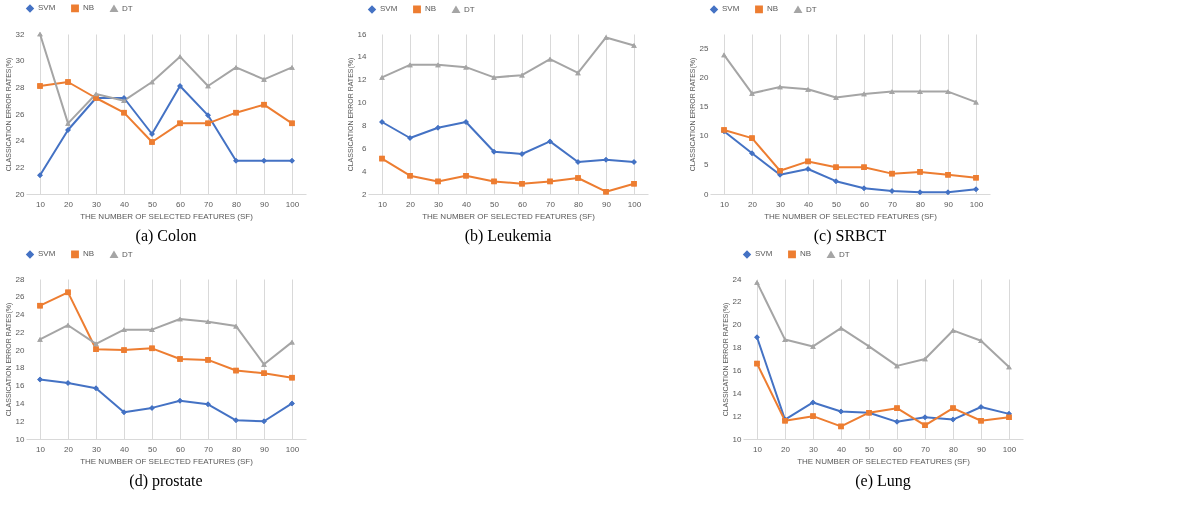 The image size is (1186, 517). Describe the element at coordinates (883, 481) in the screenshot. I see `text: (e) Lung` at that location.